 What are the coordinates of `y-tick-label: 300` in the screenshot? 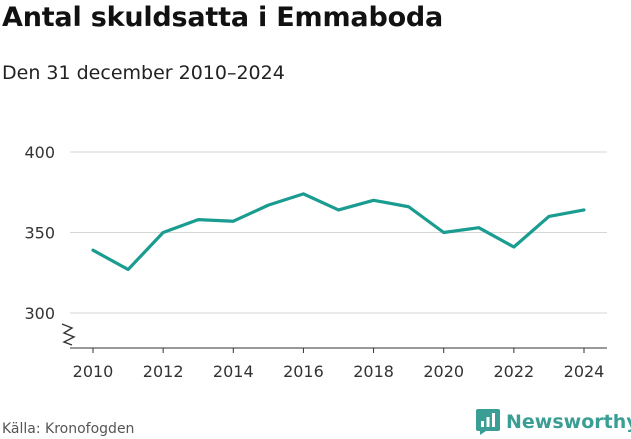 It's located at (39, 313).